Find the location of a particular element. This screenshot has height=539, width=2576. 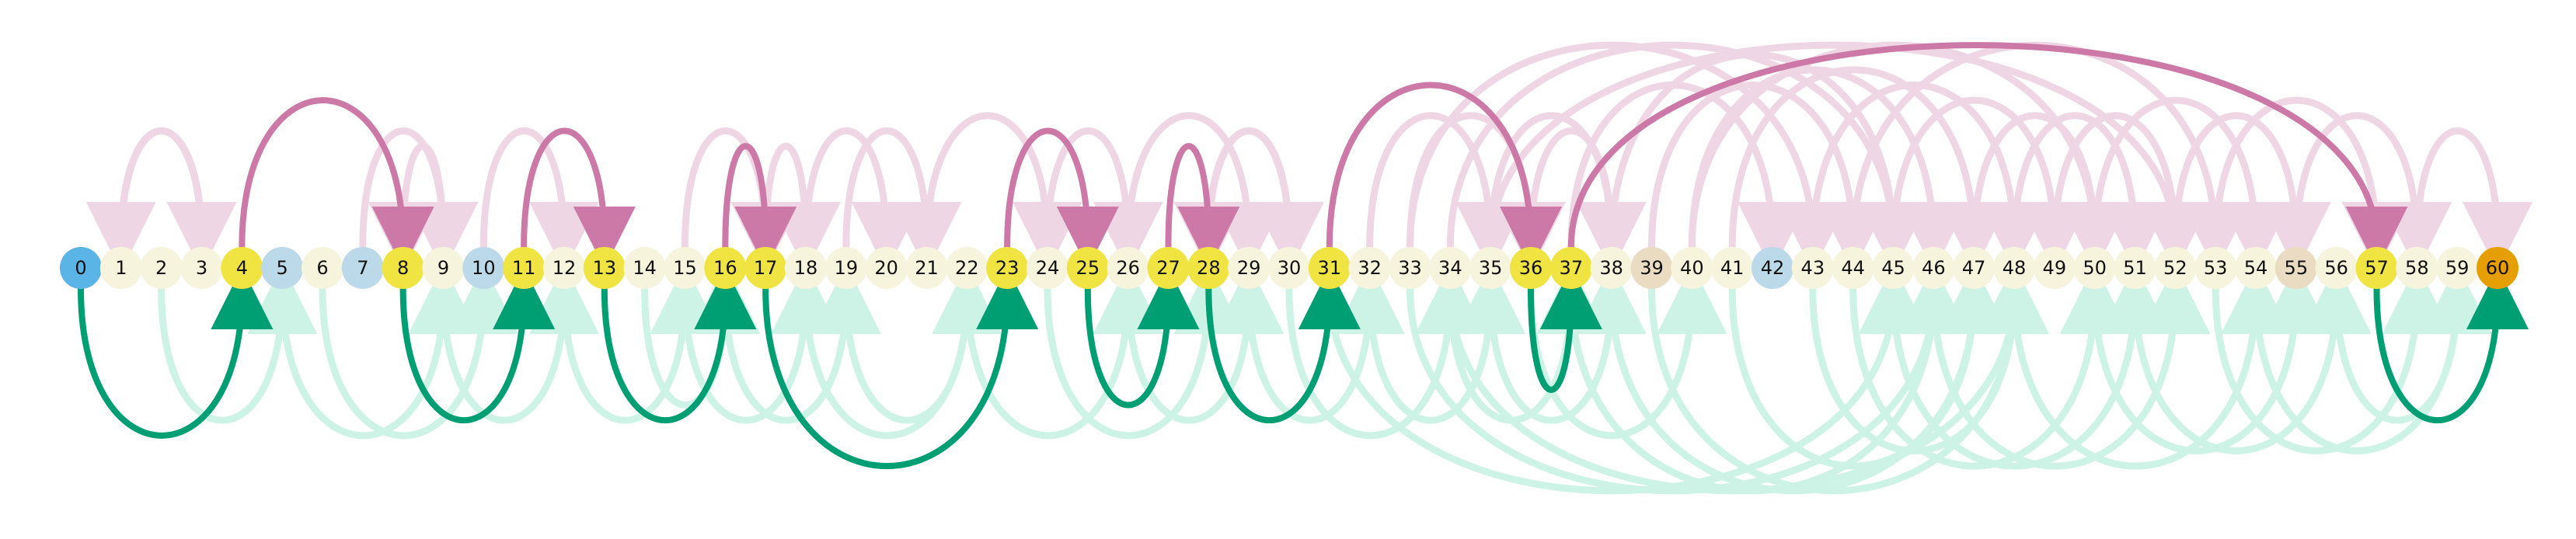

node-label: 4 is located at coordinates (242, 268).